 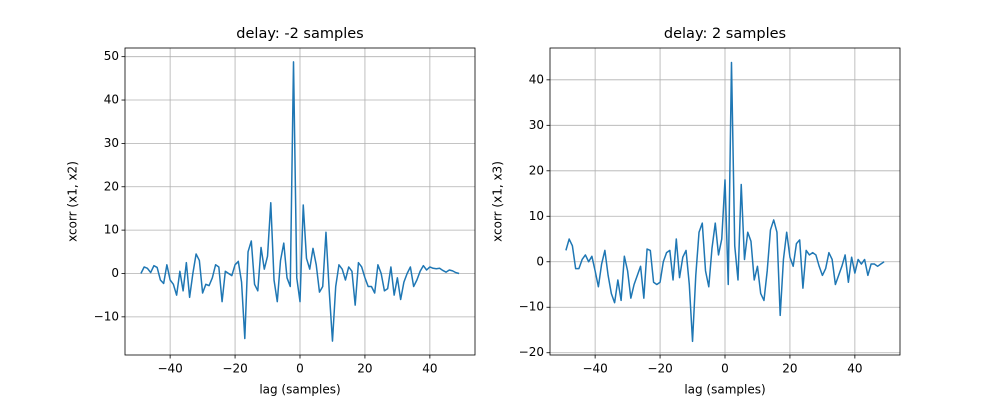 What do you see at coordinates (73, 201) in the screenshot?
I see `y-axis-label: xcorr (x1, x2)` at bounding box center [73, 201].